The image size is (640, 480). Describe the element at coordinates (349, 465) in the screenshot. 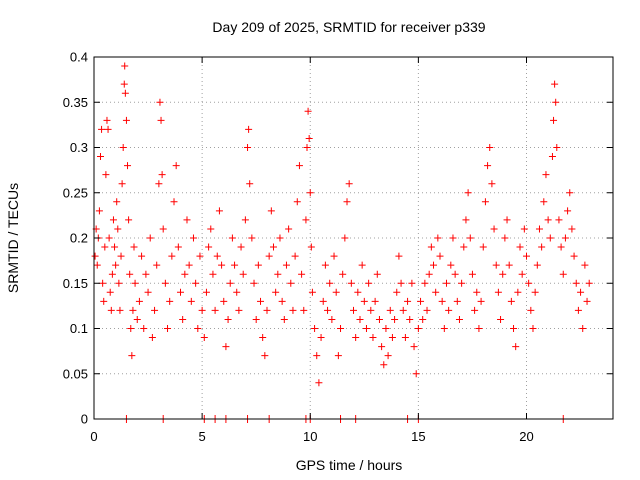

I see `x-axis-label: GPS time / hours` at that location.